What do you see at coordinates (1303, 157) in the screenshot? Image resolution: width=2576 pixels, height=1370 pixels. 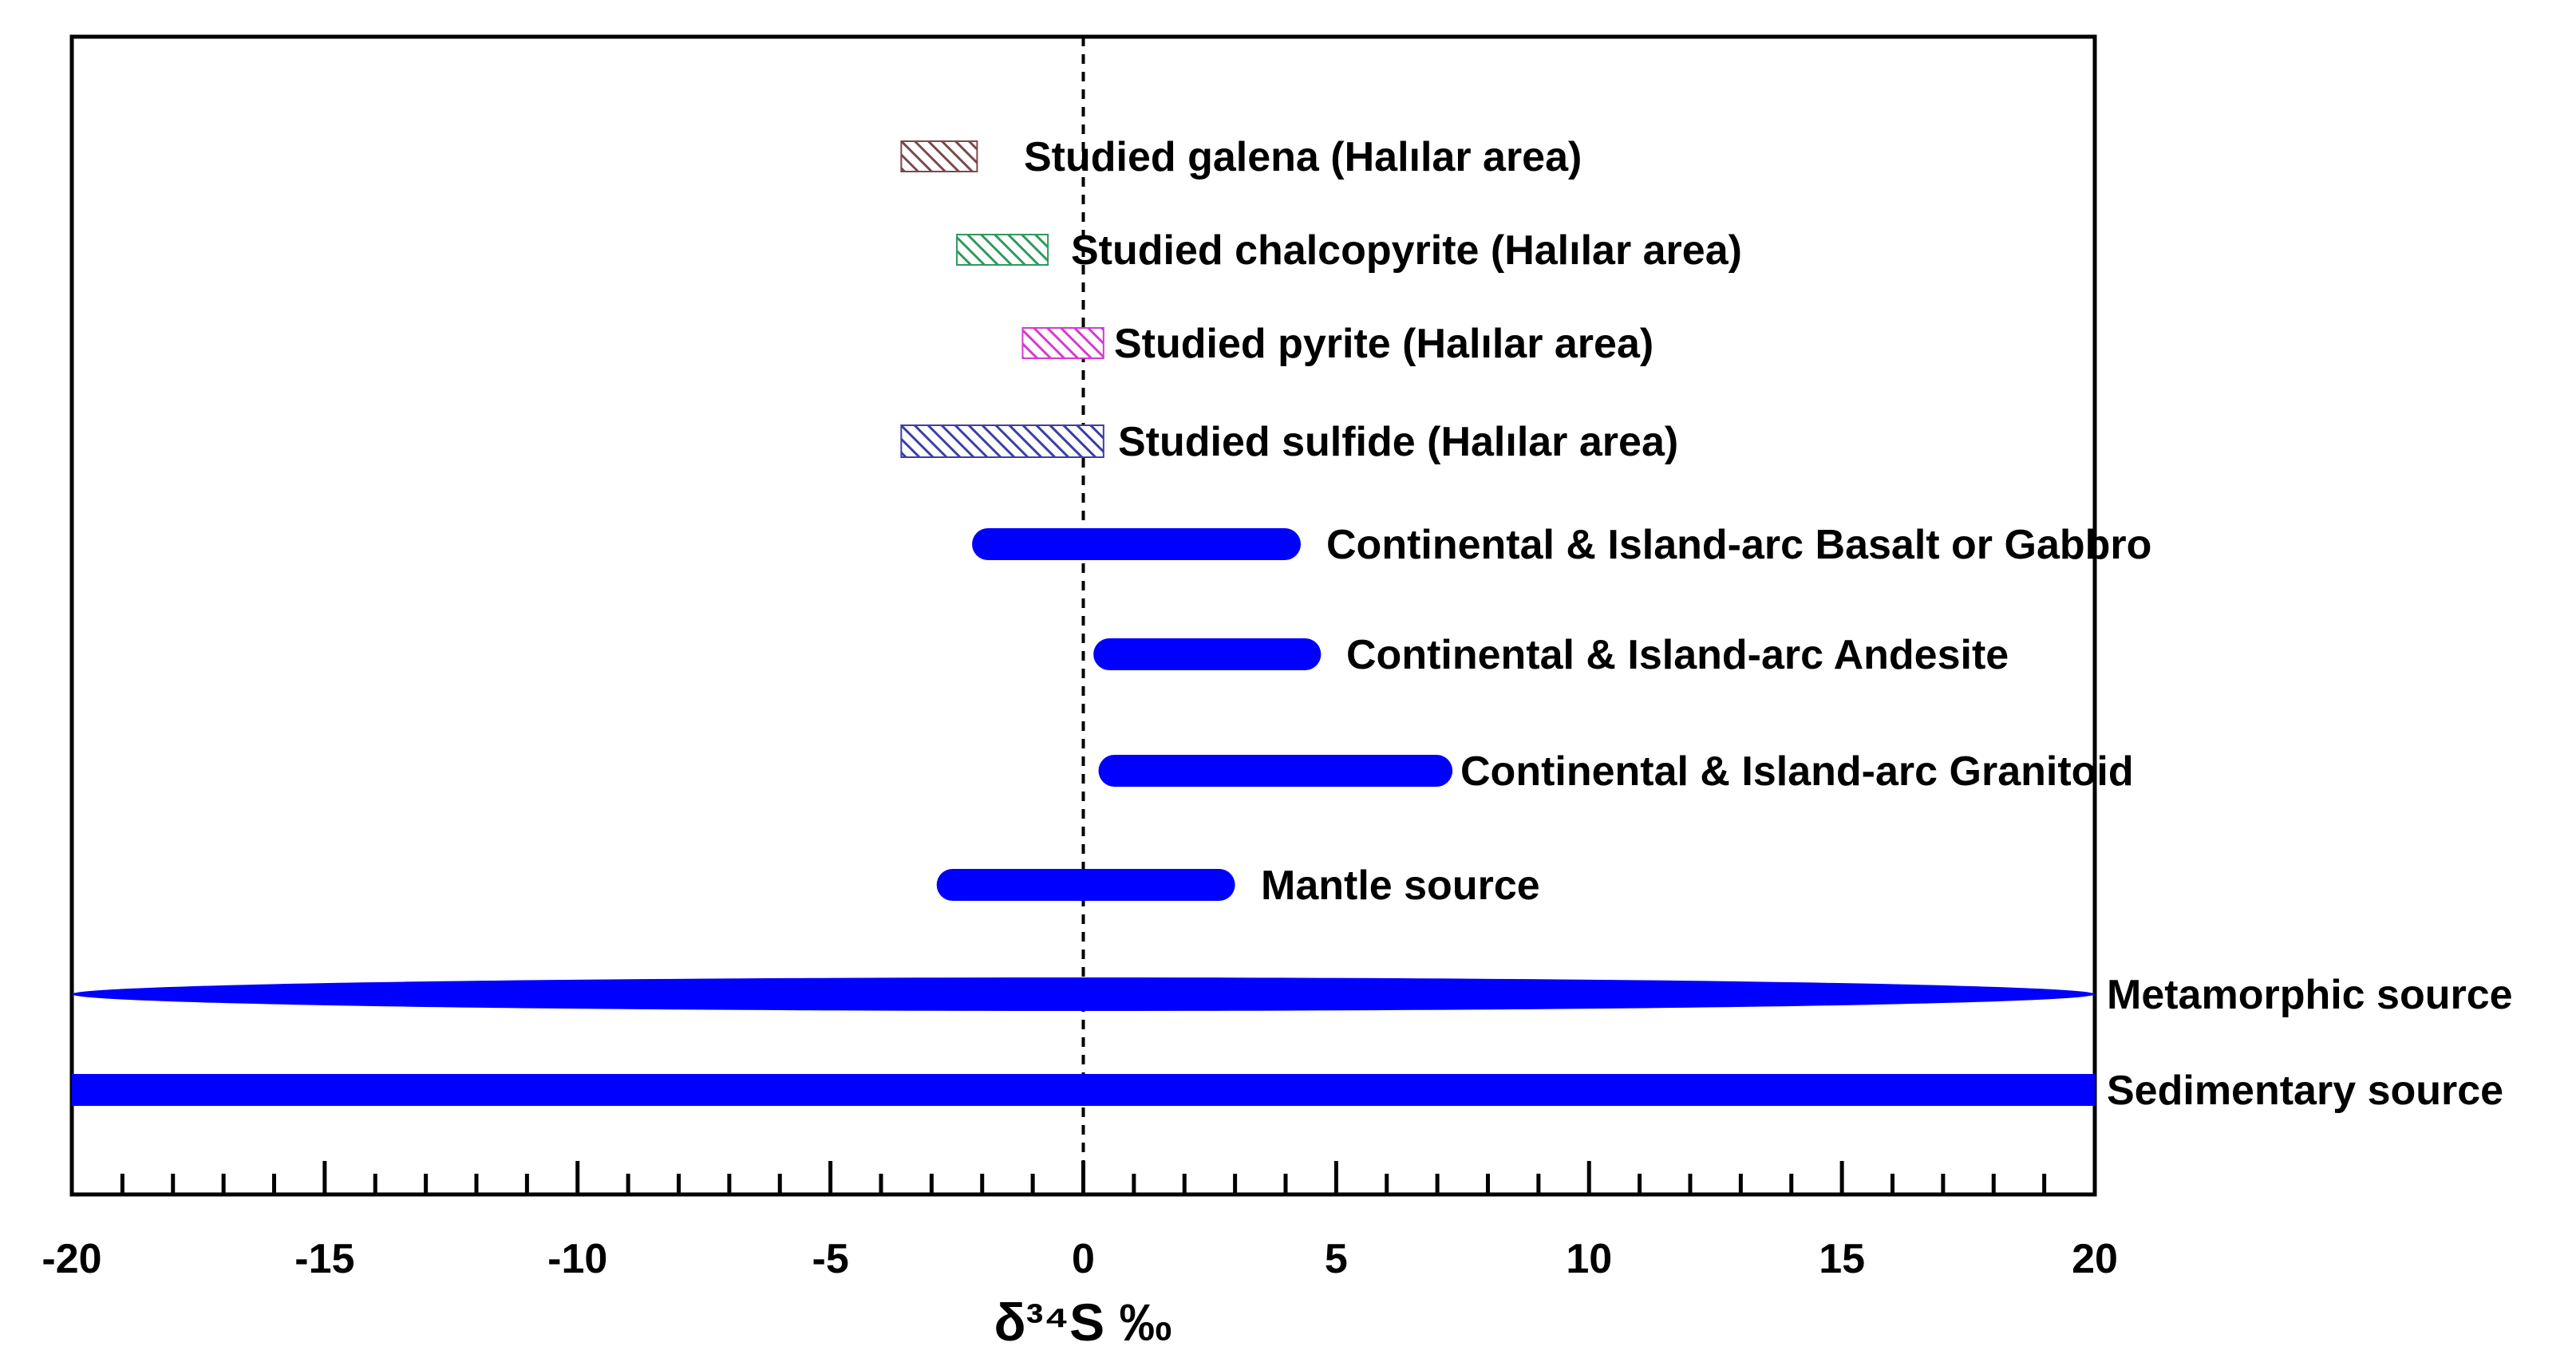 I see `range-label: Studied galena (Halılar area)` at bounding box center [1303, 157].